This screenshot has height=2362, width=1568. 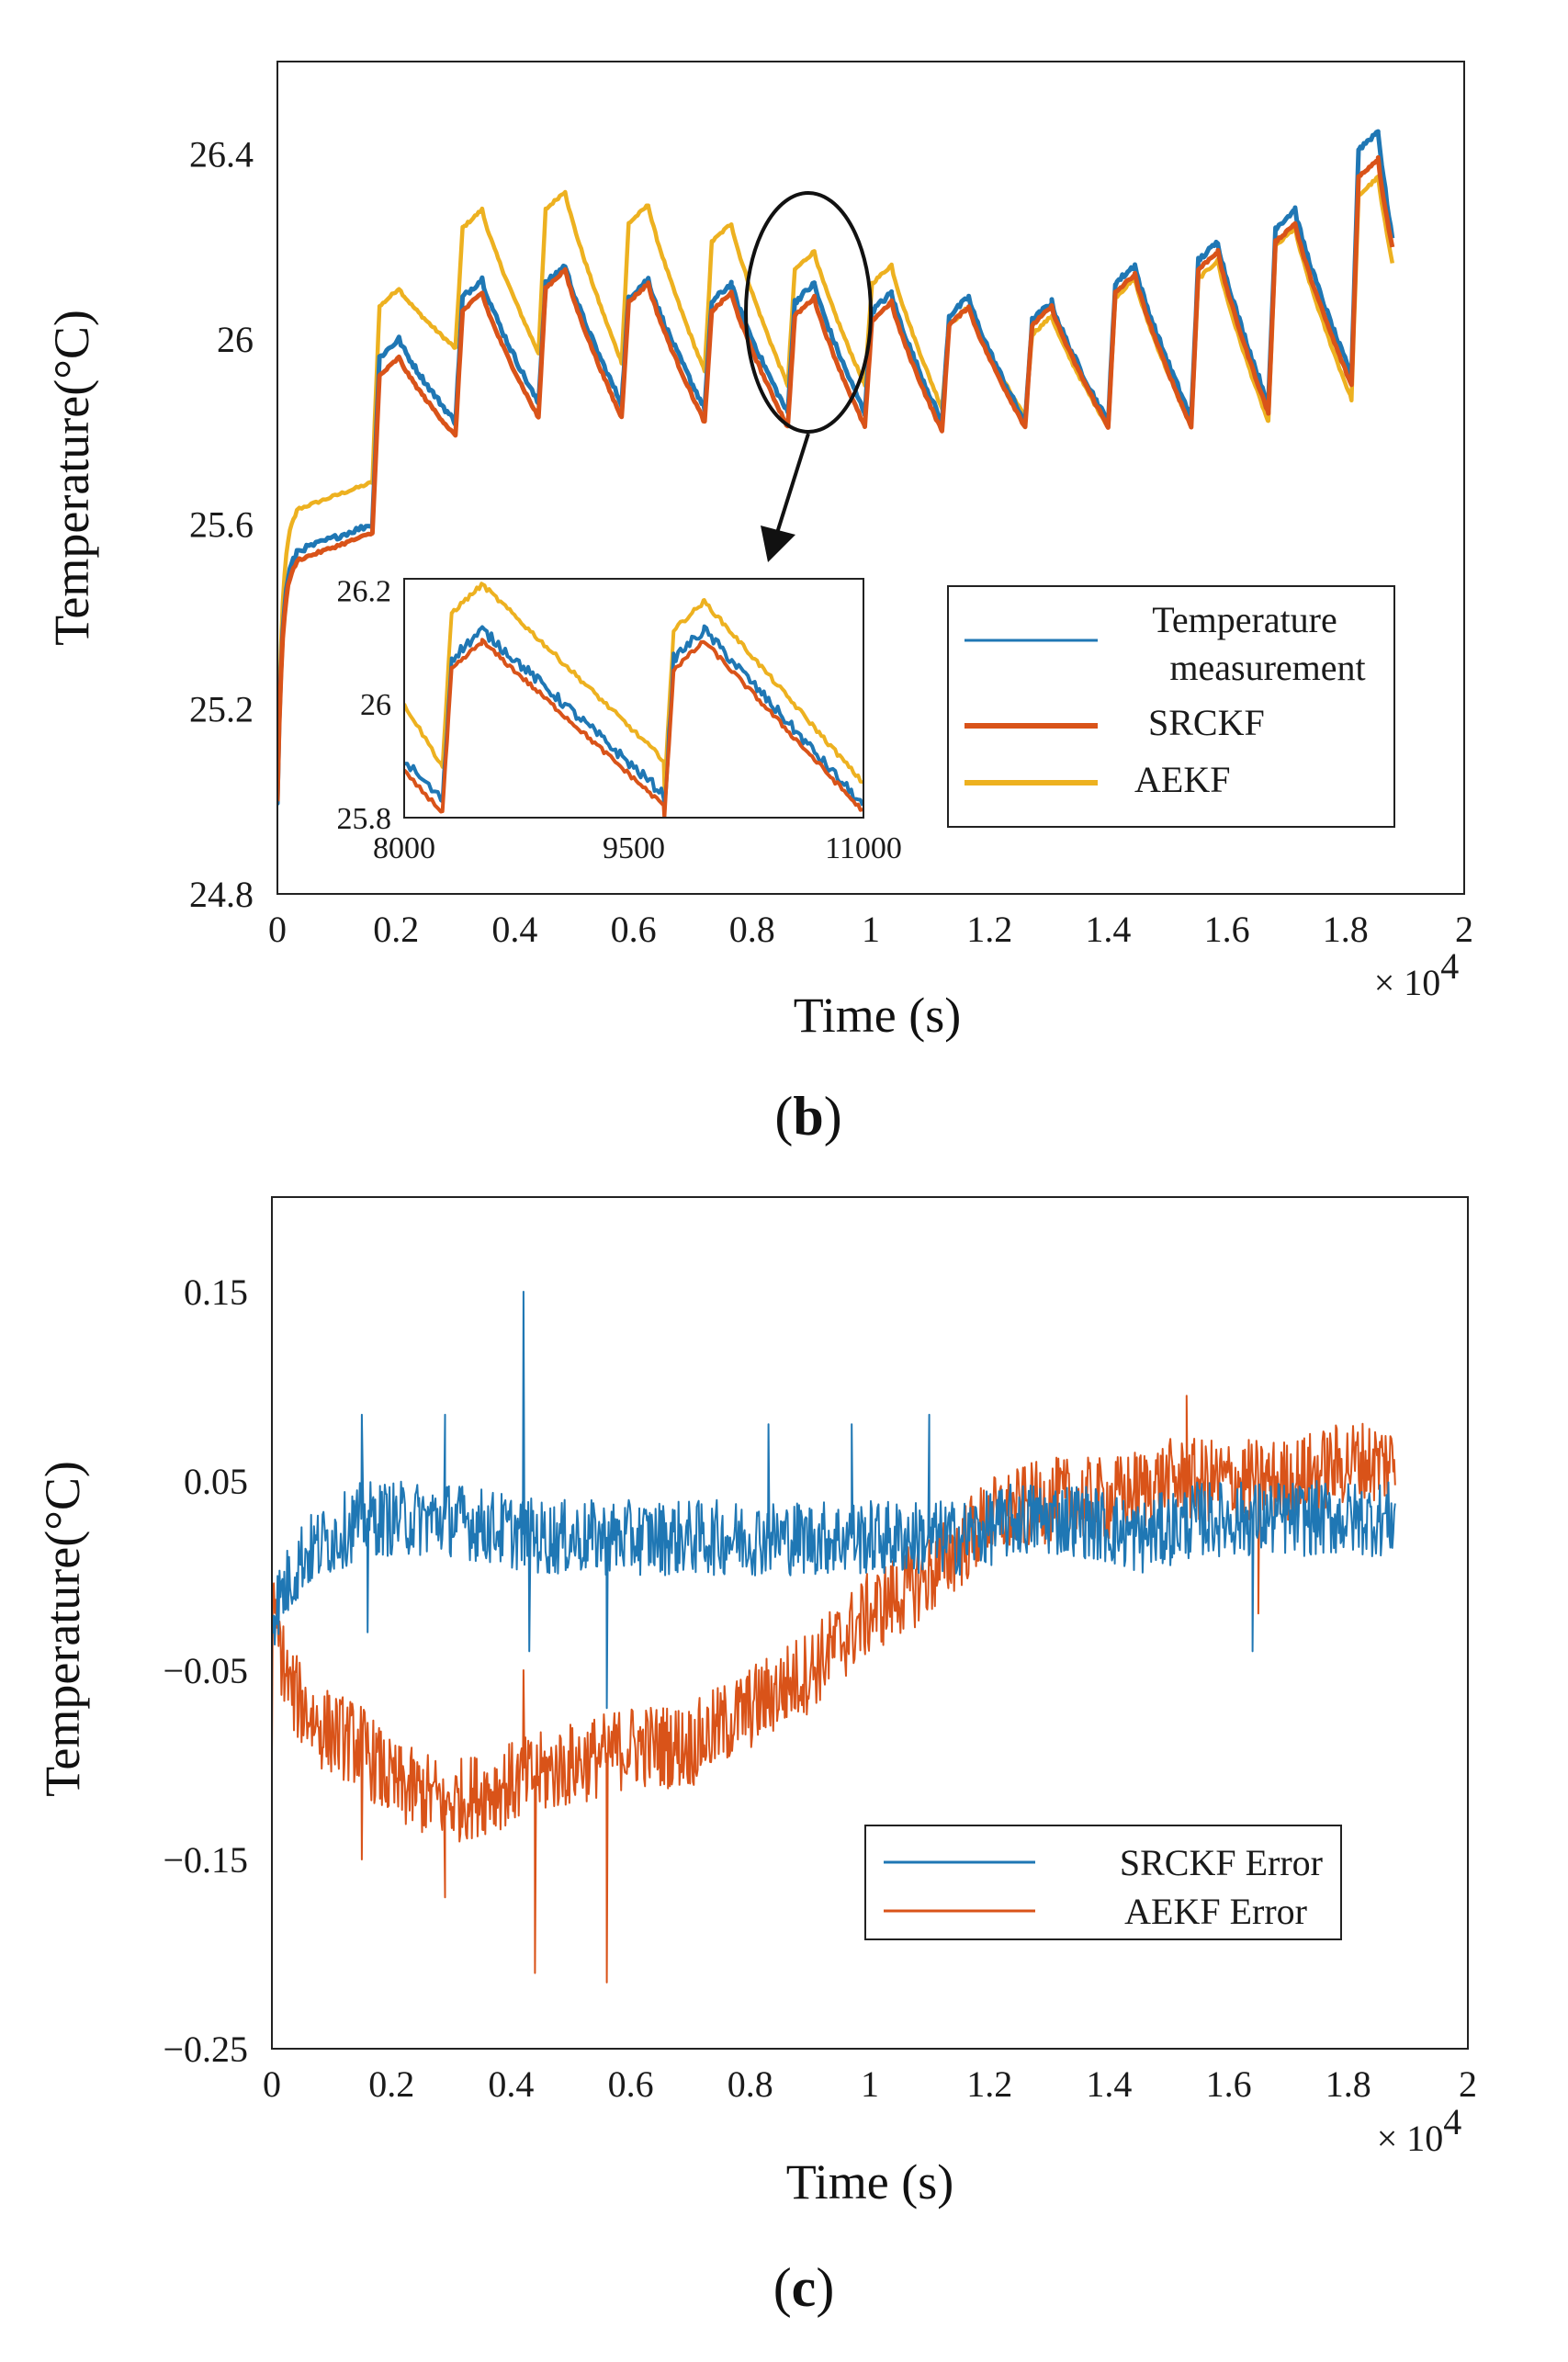 I want to click on panel-b-caption: (b), so click(x=808, y=1116).